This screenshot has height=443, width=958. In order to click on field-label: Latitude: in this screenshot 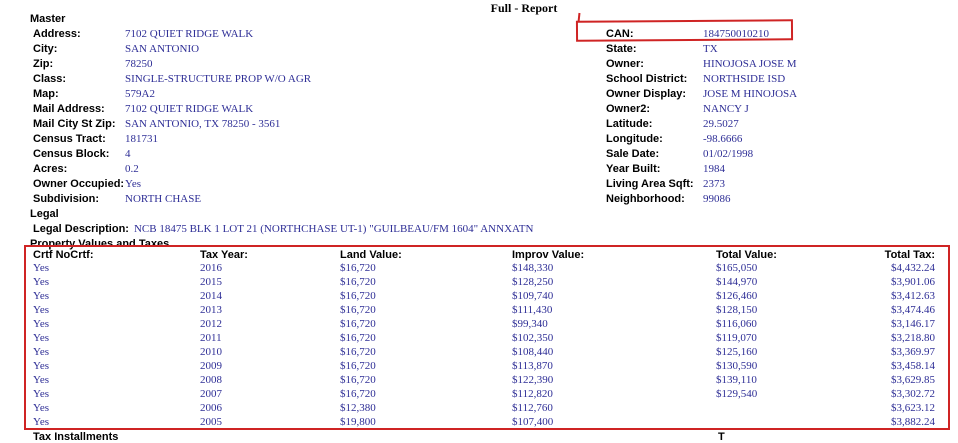, I will do `click(629, 124)`.